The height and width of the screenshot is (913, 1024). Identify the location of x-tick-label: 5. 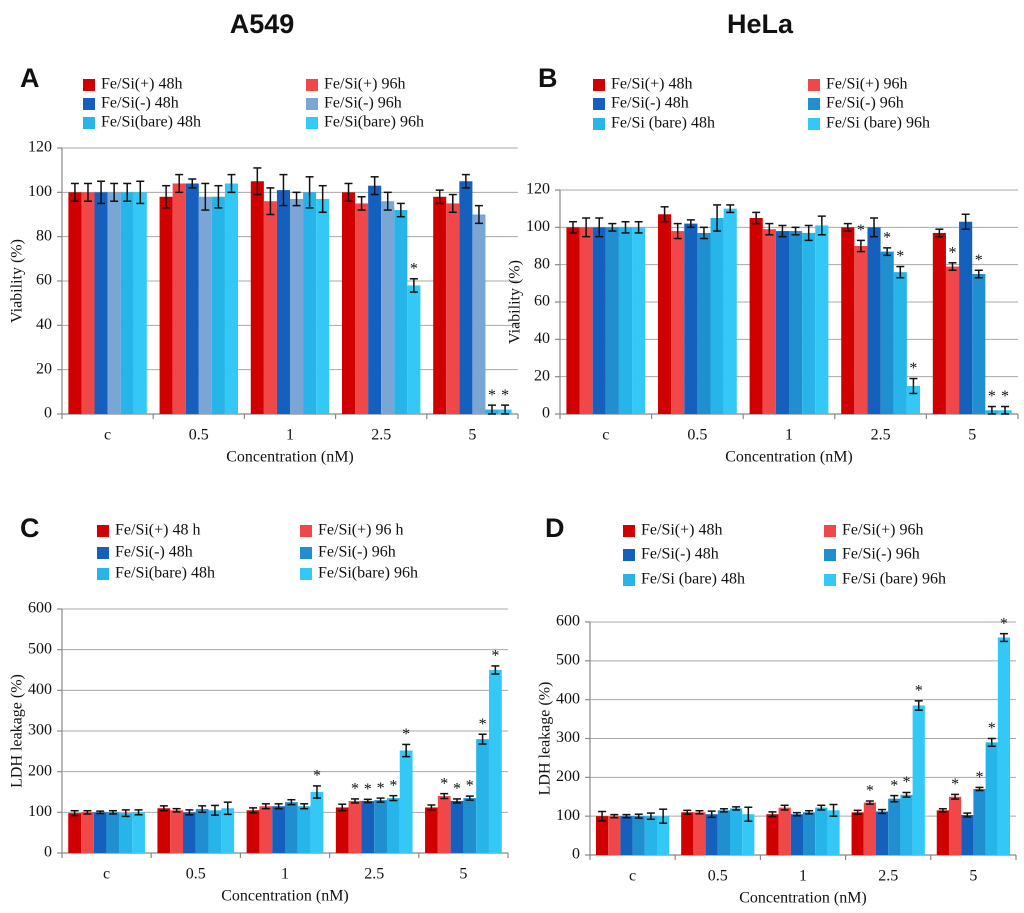
(472, 435).